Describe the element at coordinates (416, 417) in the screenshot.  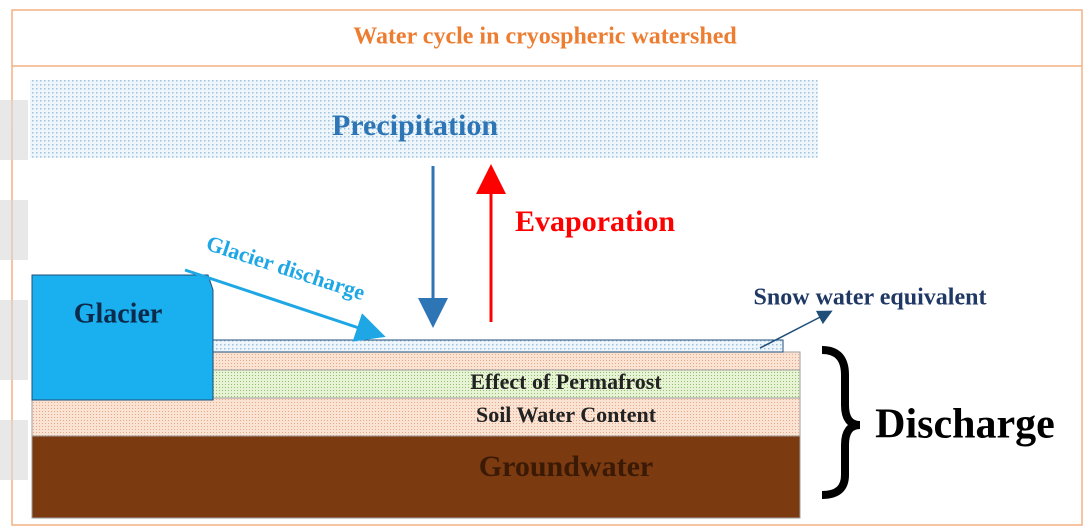
I see `soil-layer` at that location.